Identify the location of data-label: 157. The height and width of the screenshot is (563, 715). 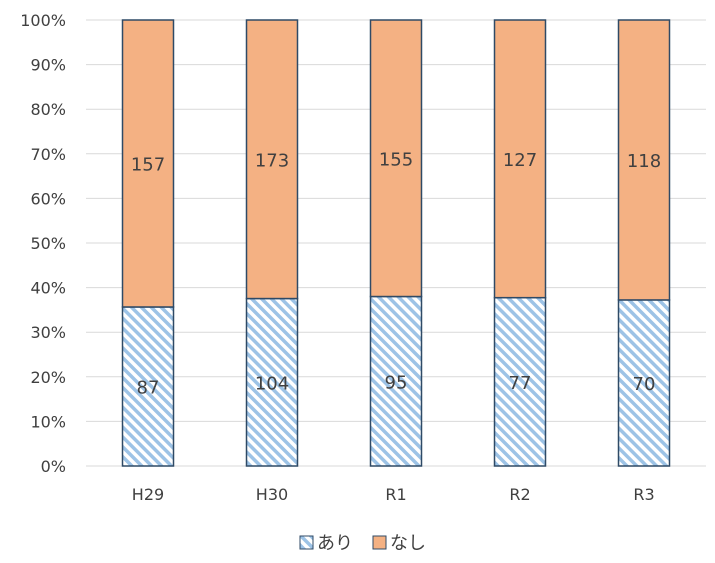
(148, 164).